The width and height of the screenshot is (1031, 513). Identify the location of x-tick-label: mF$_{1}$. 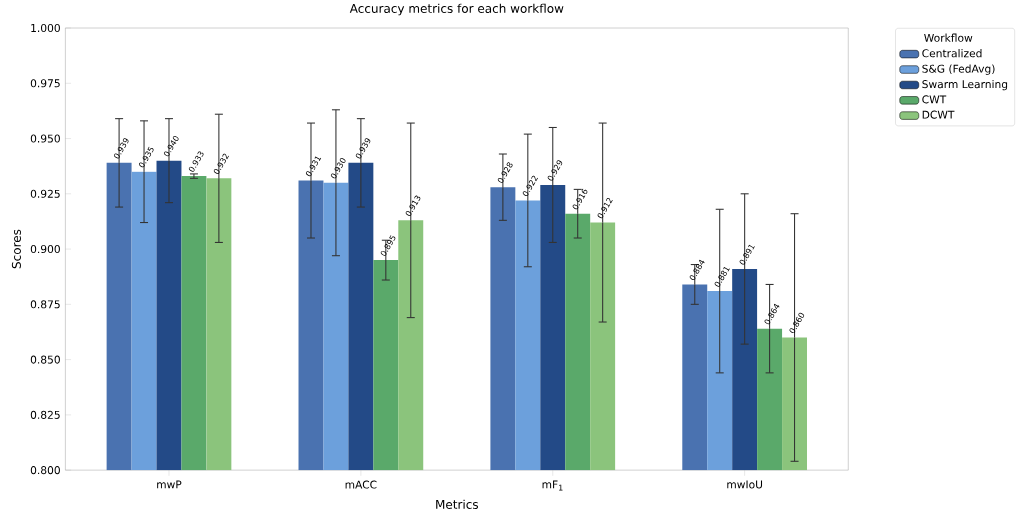
(552, 485).